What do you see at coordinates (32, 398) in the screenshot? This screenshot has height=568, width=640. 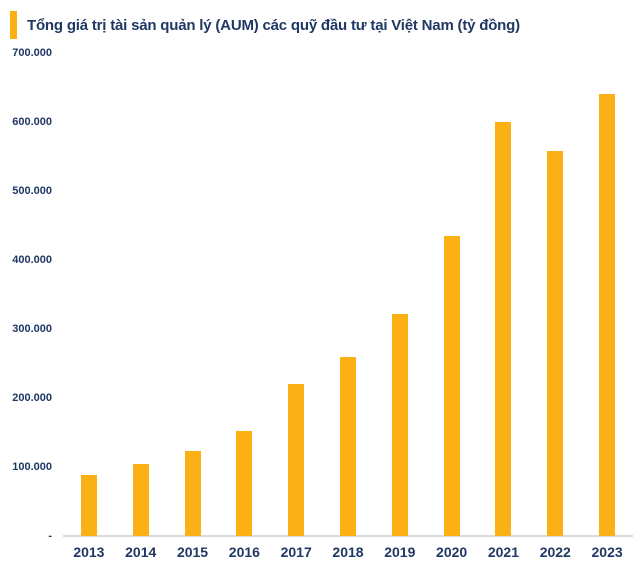 I see `y-tick-label-200000: 200.000` at bounding box center [32, 398].